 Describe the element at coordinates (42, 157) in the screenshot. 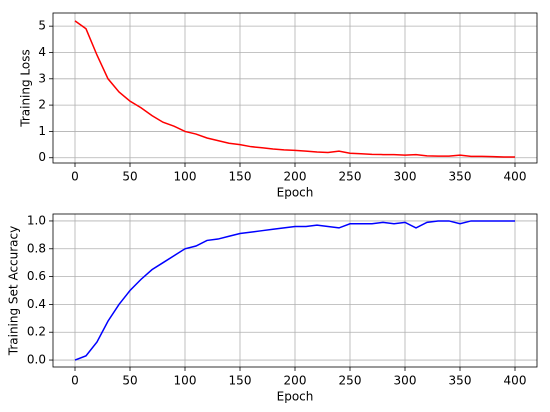

I see `y-tick-label: 0` at that location.